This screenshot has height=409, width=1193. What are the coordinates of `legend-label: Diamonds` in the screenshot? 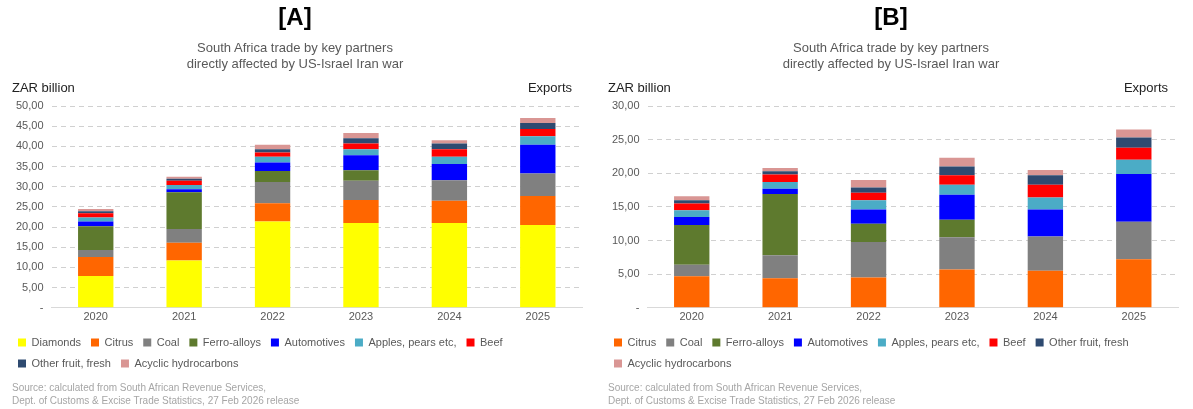 It's located at (56, 341).